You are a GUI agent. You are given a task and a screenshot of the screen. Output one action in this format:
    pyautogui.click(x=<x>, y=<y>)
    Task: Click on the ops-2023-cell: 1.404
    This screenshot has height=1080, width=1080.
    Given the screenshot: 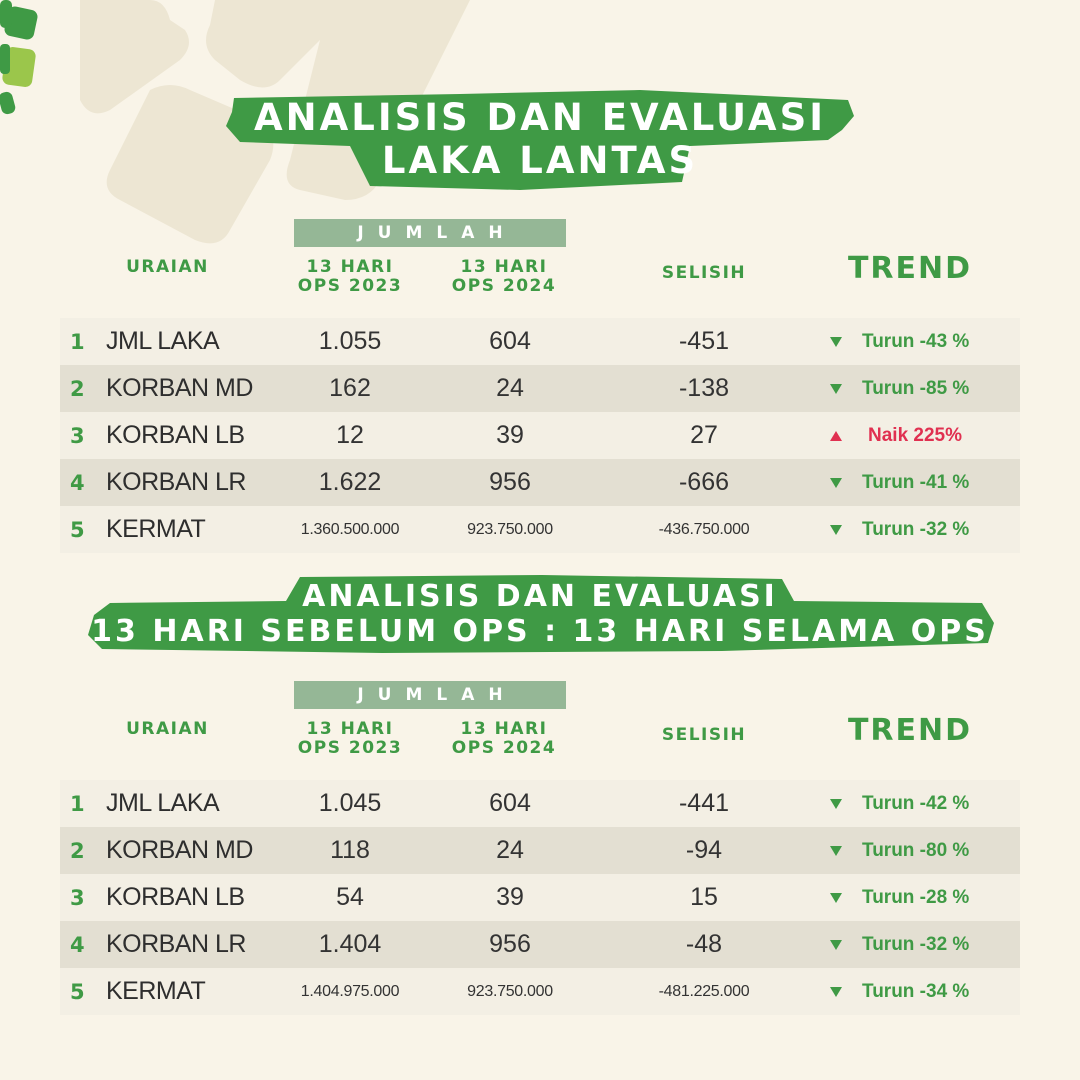 What is the action you would take?
    pyautogui.click(x=350, y=944)
    